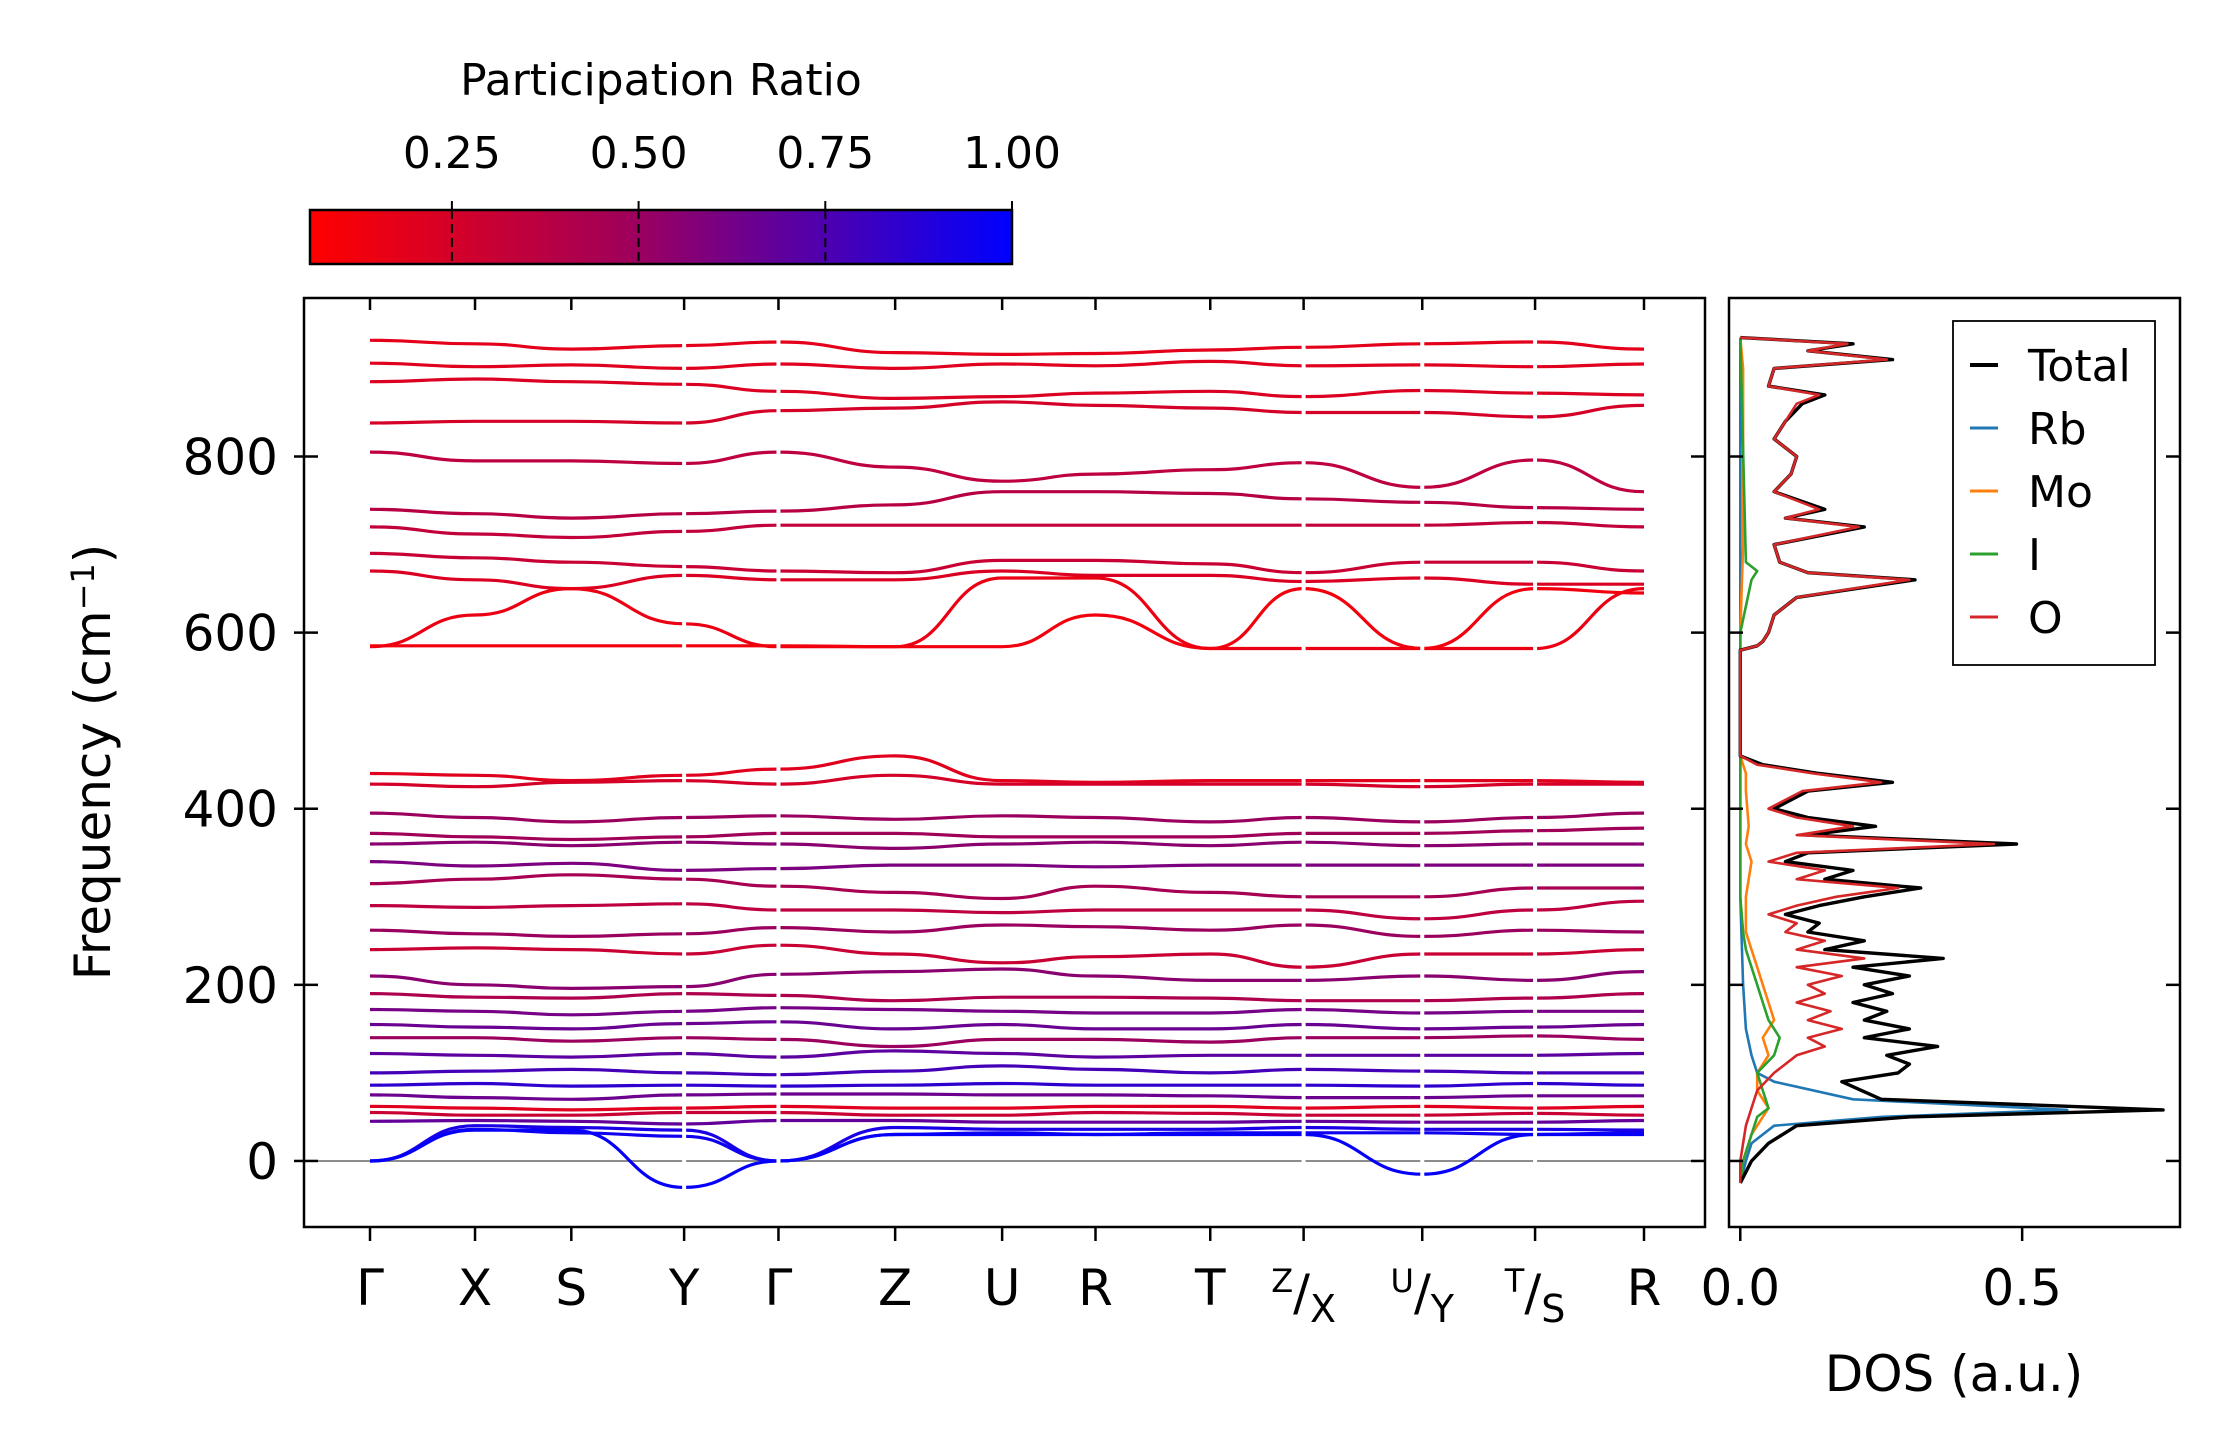 The height and width of the screenshot is (1455, 2222). Describe the element at coordinates (230, 986) in the screenshot. I see `frequency-tick-label: 200` at that location.